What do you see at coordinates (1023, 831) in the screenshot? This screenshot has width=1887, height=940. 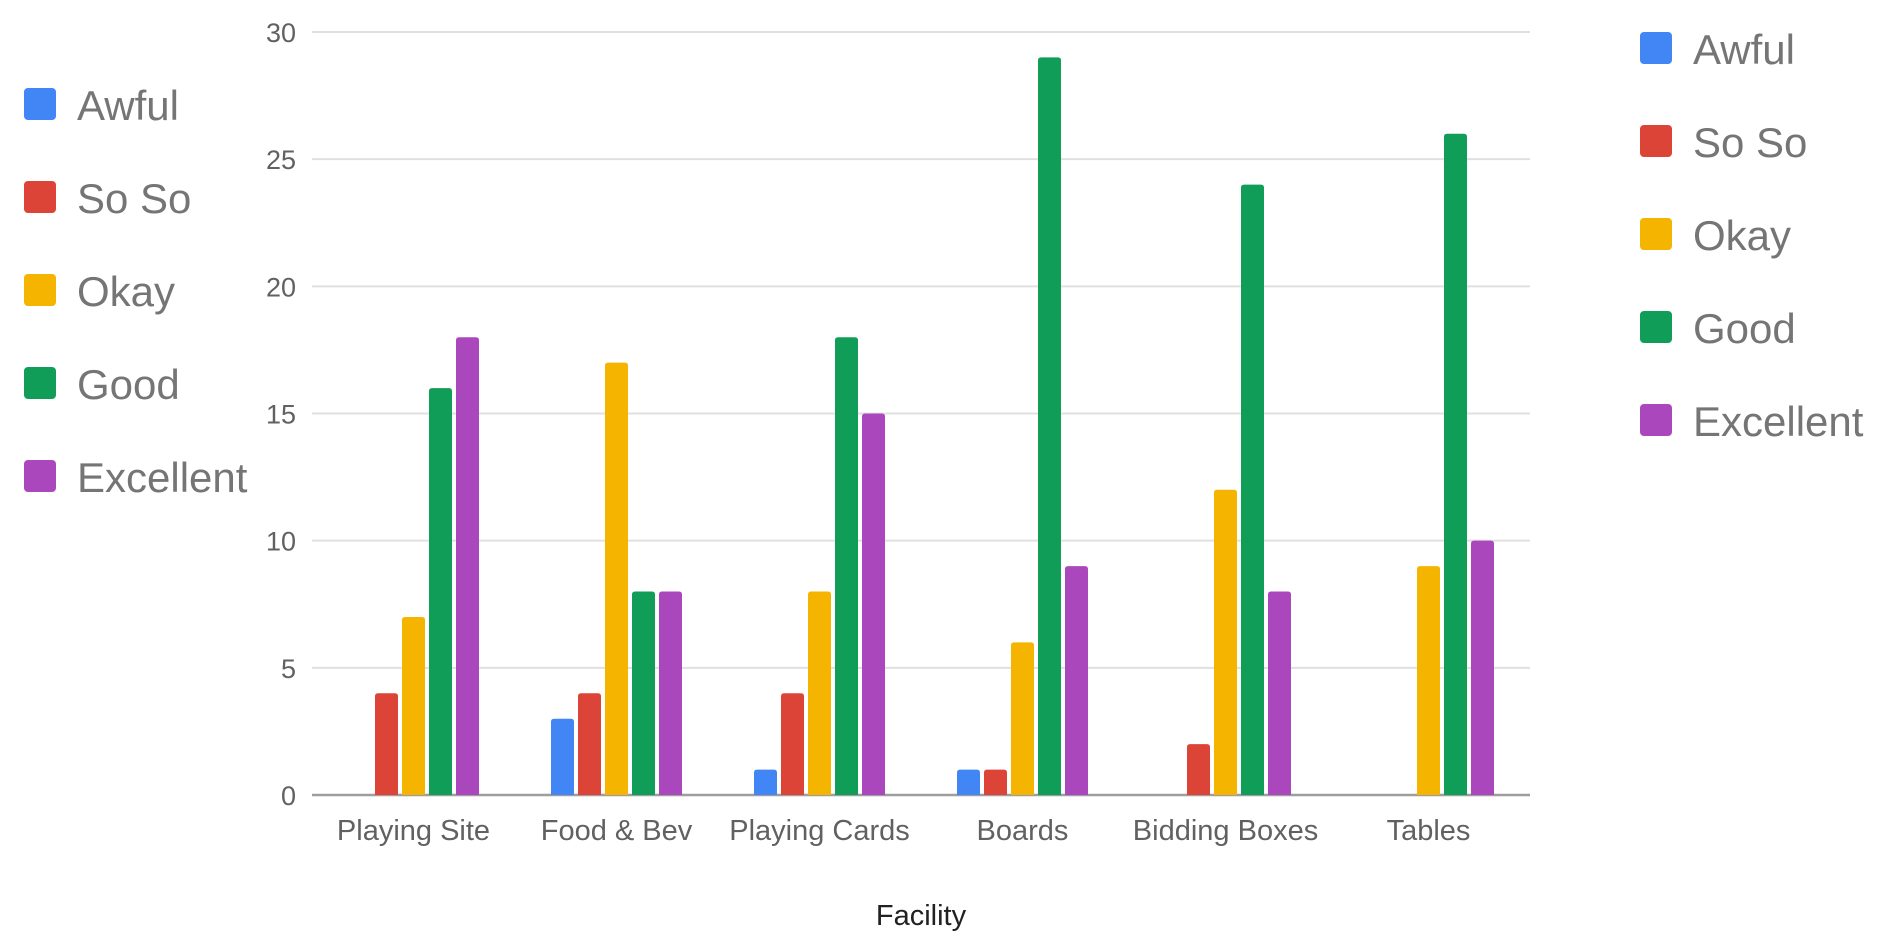 I see `x-tick-label: Boards` at bounding box center [1023, 831].